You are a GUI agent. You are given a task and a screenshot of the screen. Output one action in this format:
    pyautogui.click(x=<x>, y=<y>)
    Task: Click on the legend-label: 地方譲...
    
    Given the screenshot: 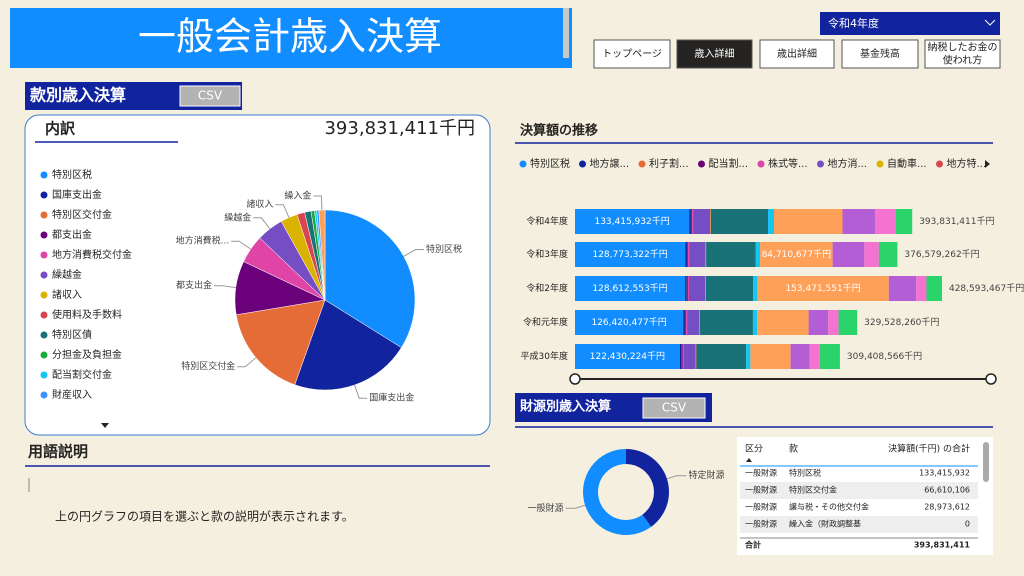 What is the action you would take?
    pyautogui.click(x=610, y=163)
    